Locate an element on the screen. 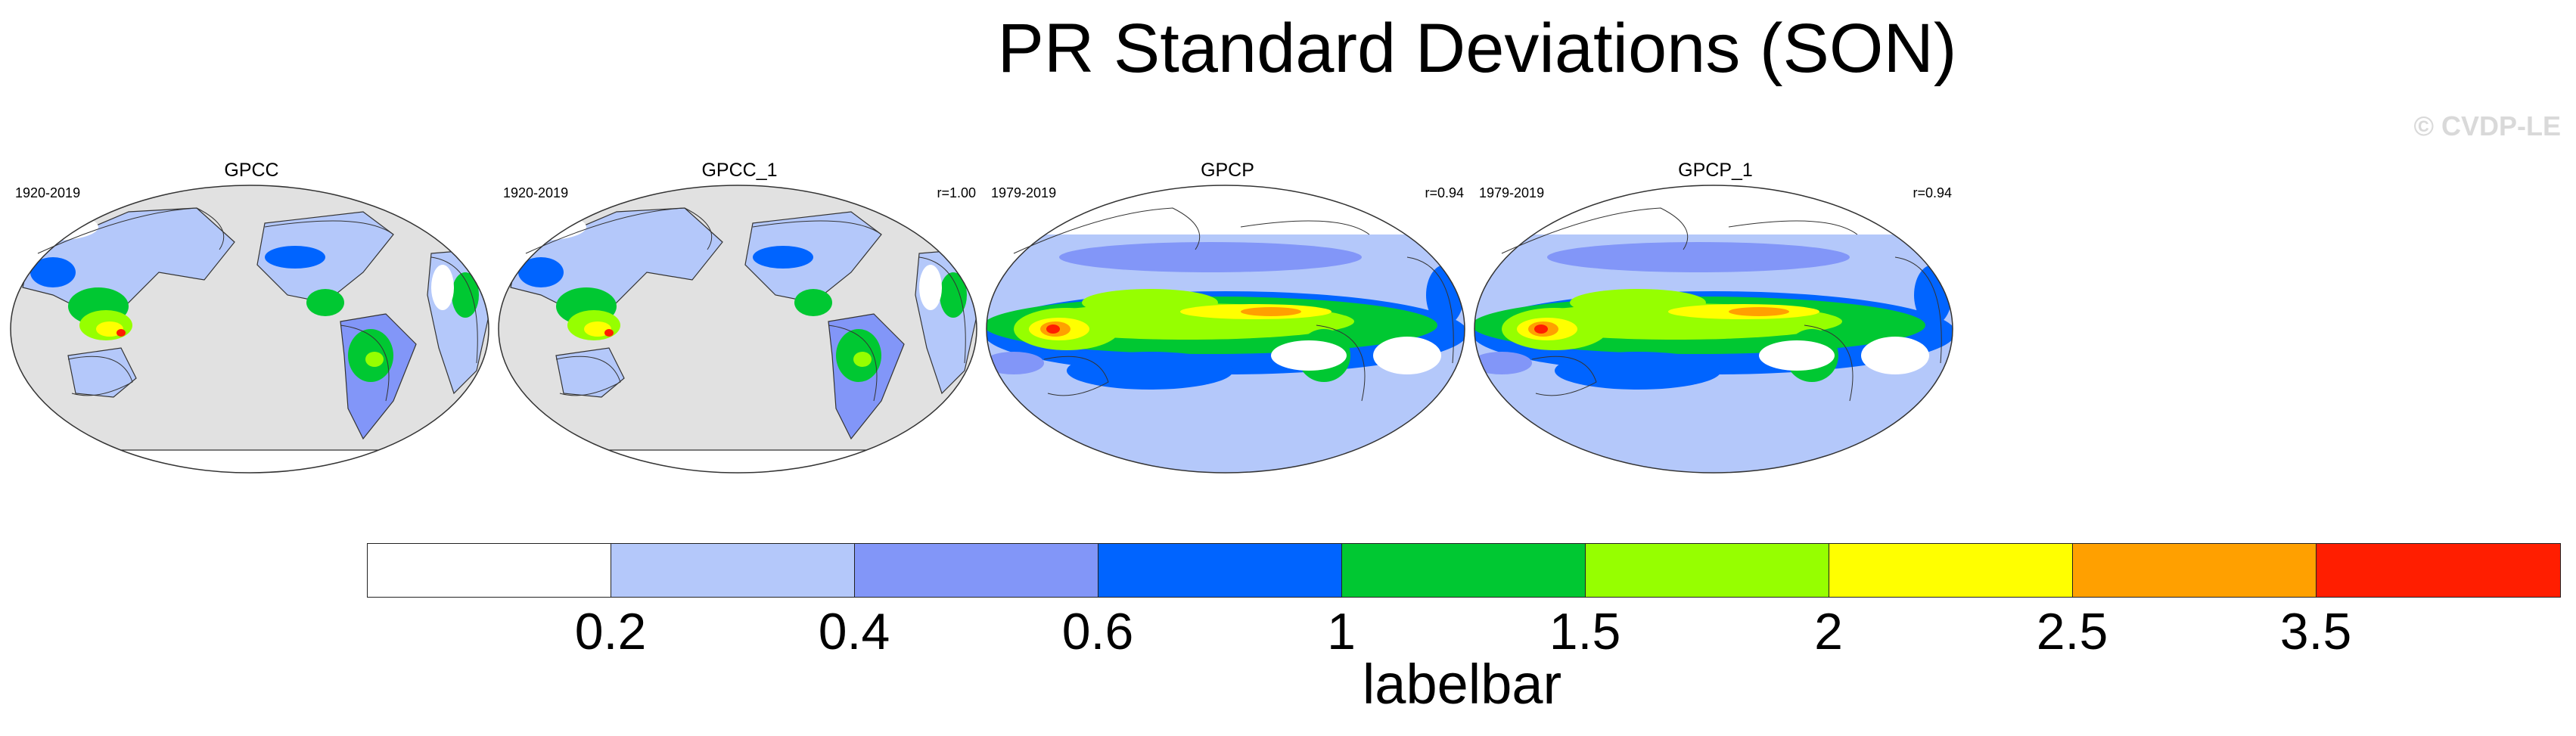  panel-title: GPCC is located at coordinates (251, 170).